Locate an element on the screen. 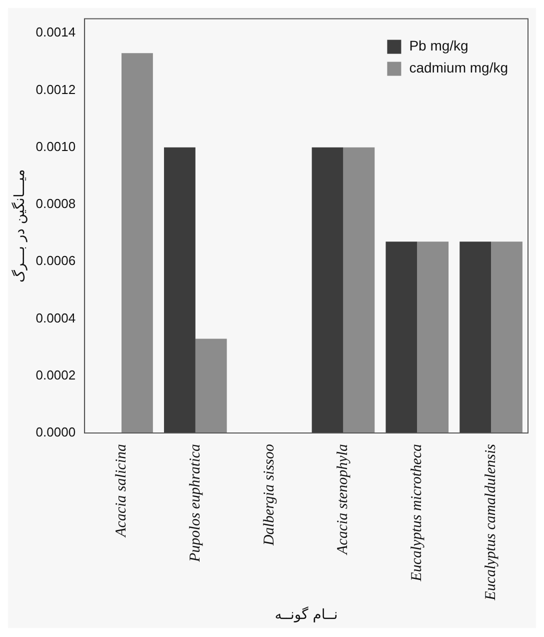 This screenshot has width=544, height=637. y-tick-label: 0.0014 is located at coordinates (56, 32).